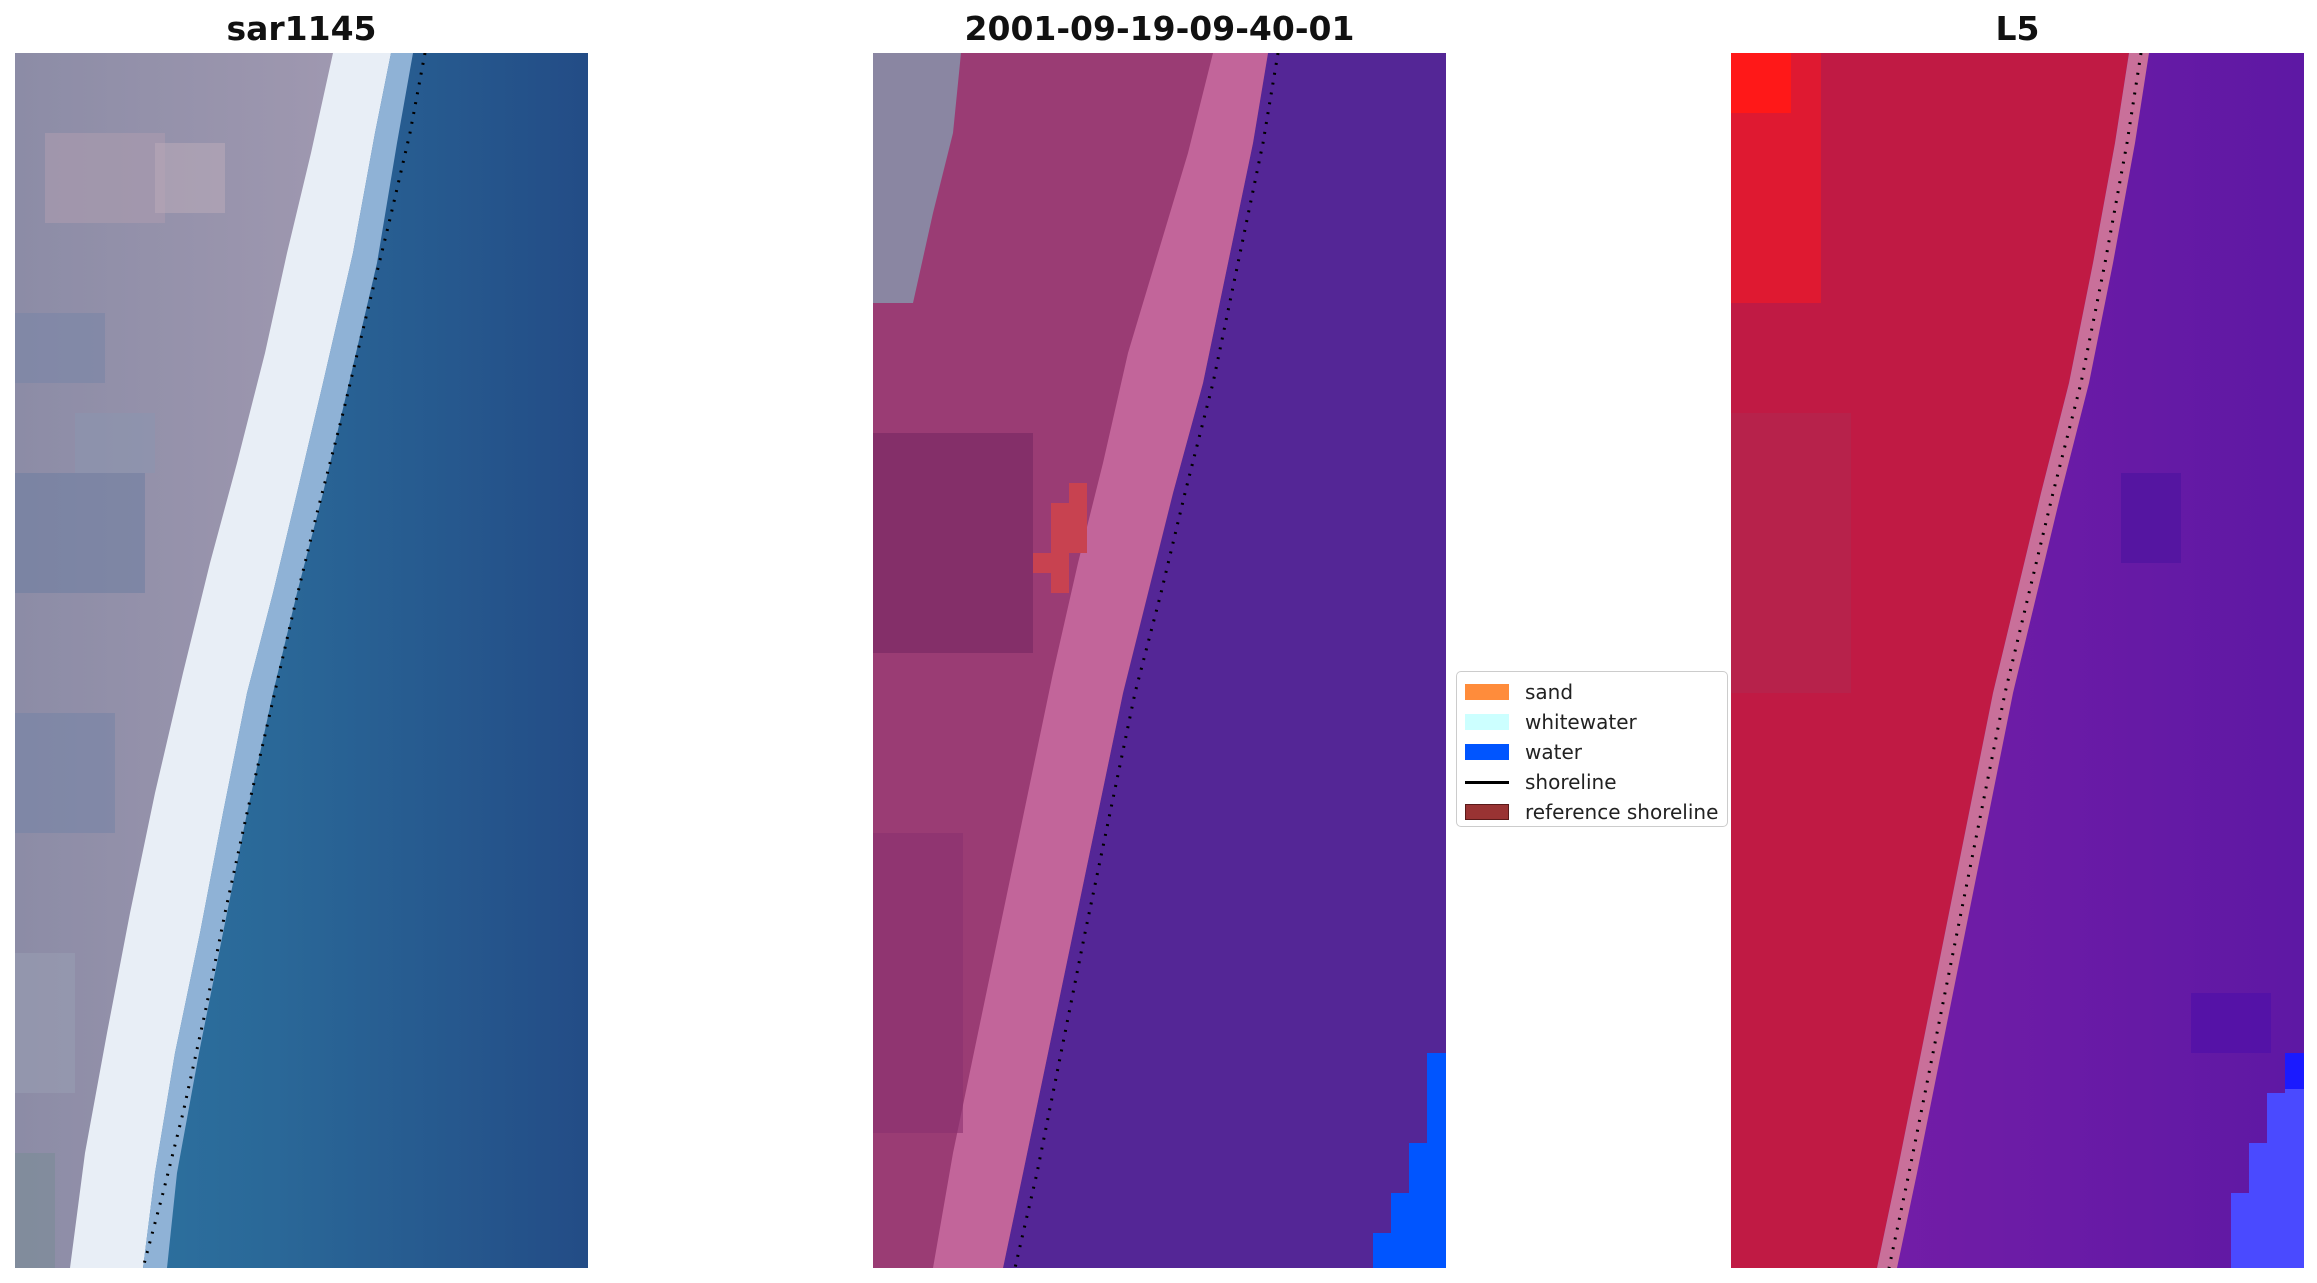 The image size is (2317, 1283). What do you see at coordinates (2017, 28) in the screenshot?
I see `panel-title-3: L5` at bounding box center [2017, 28].